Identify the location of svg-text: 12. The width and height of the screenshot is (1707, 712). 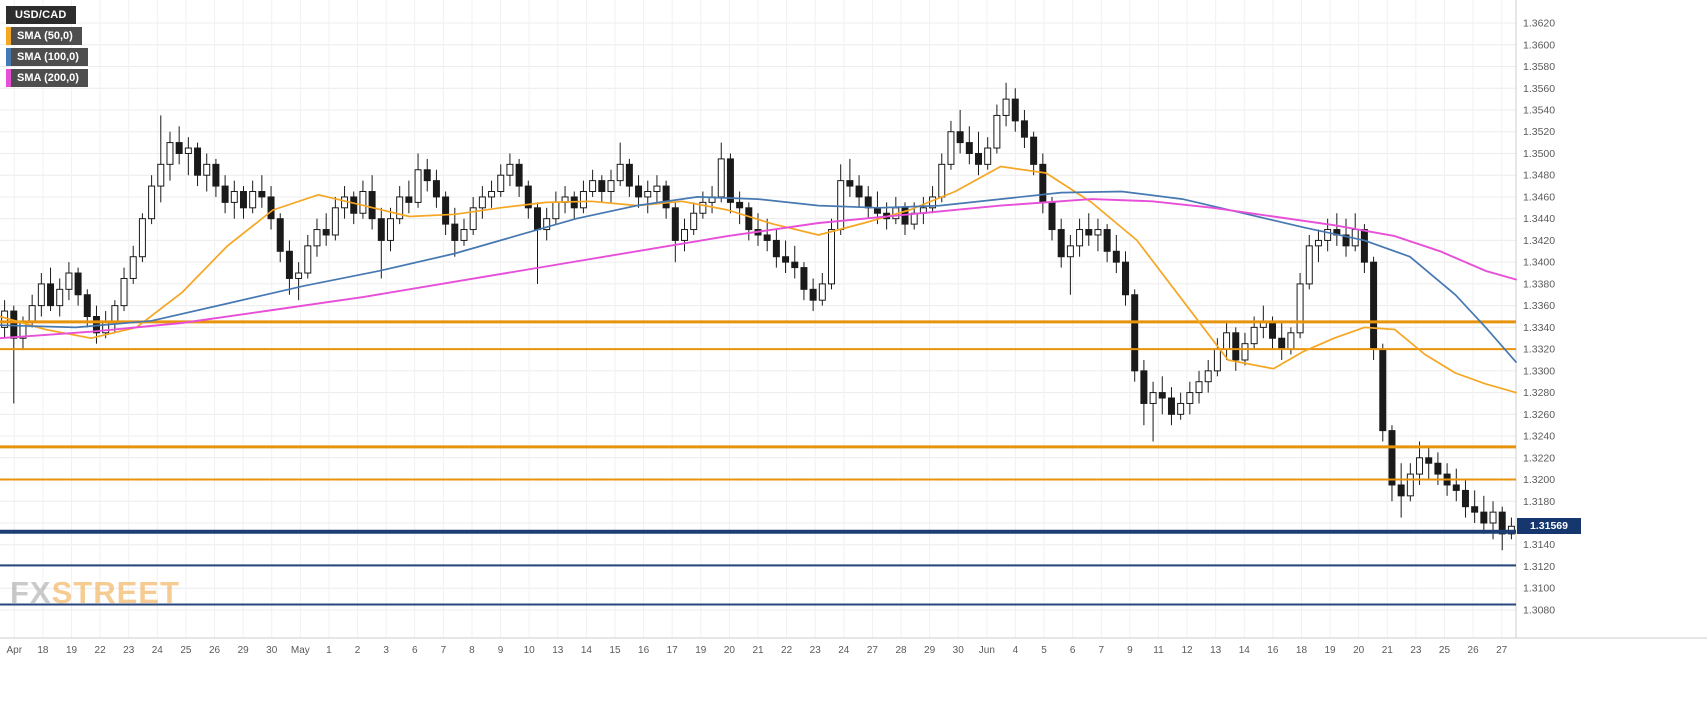
(1187, 650).